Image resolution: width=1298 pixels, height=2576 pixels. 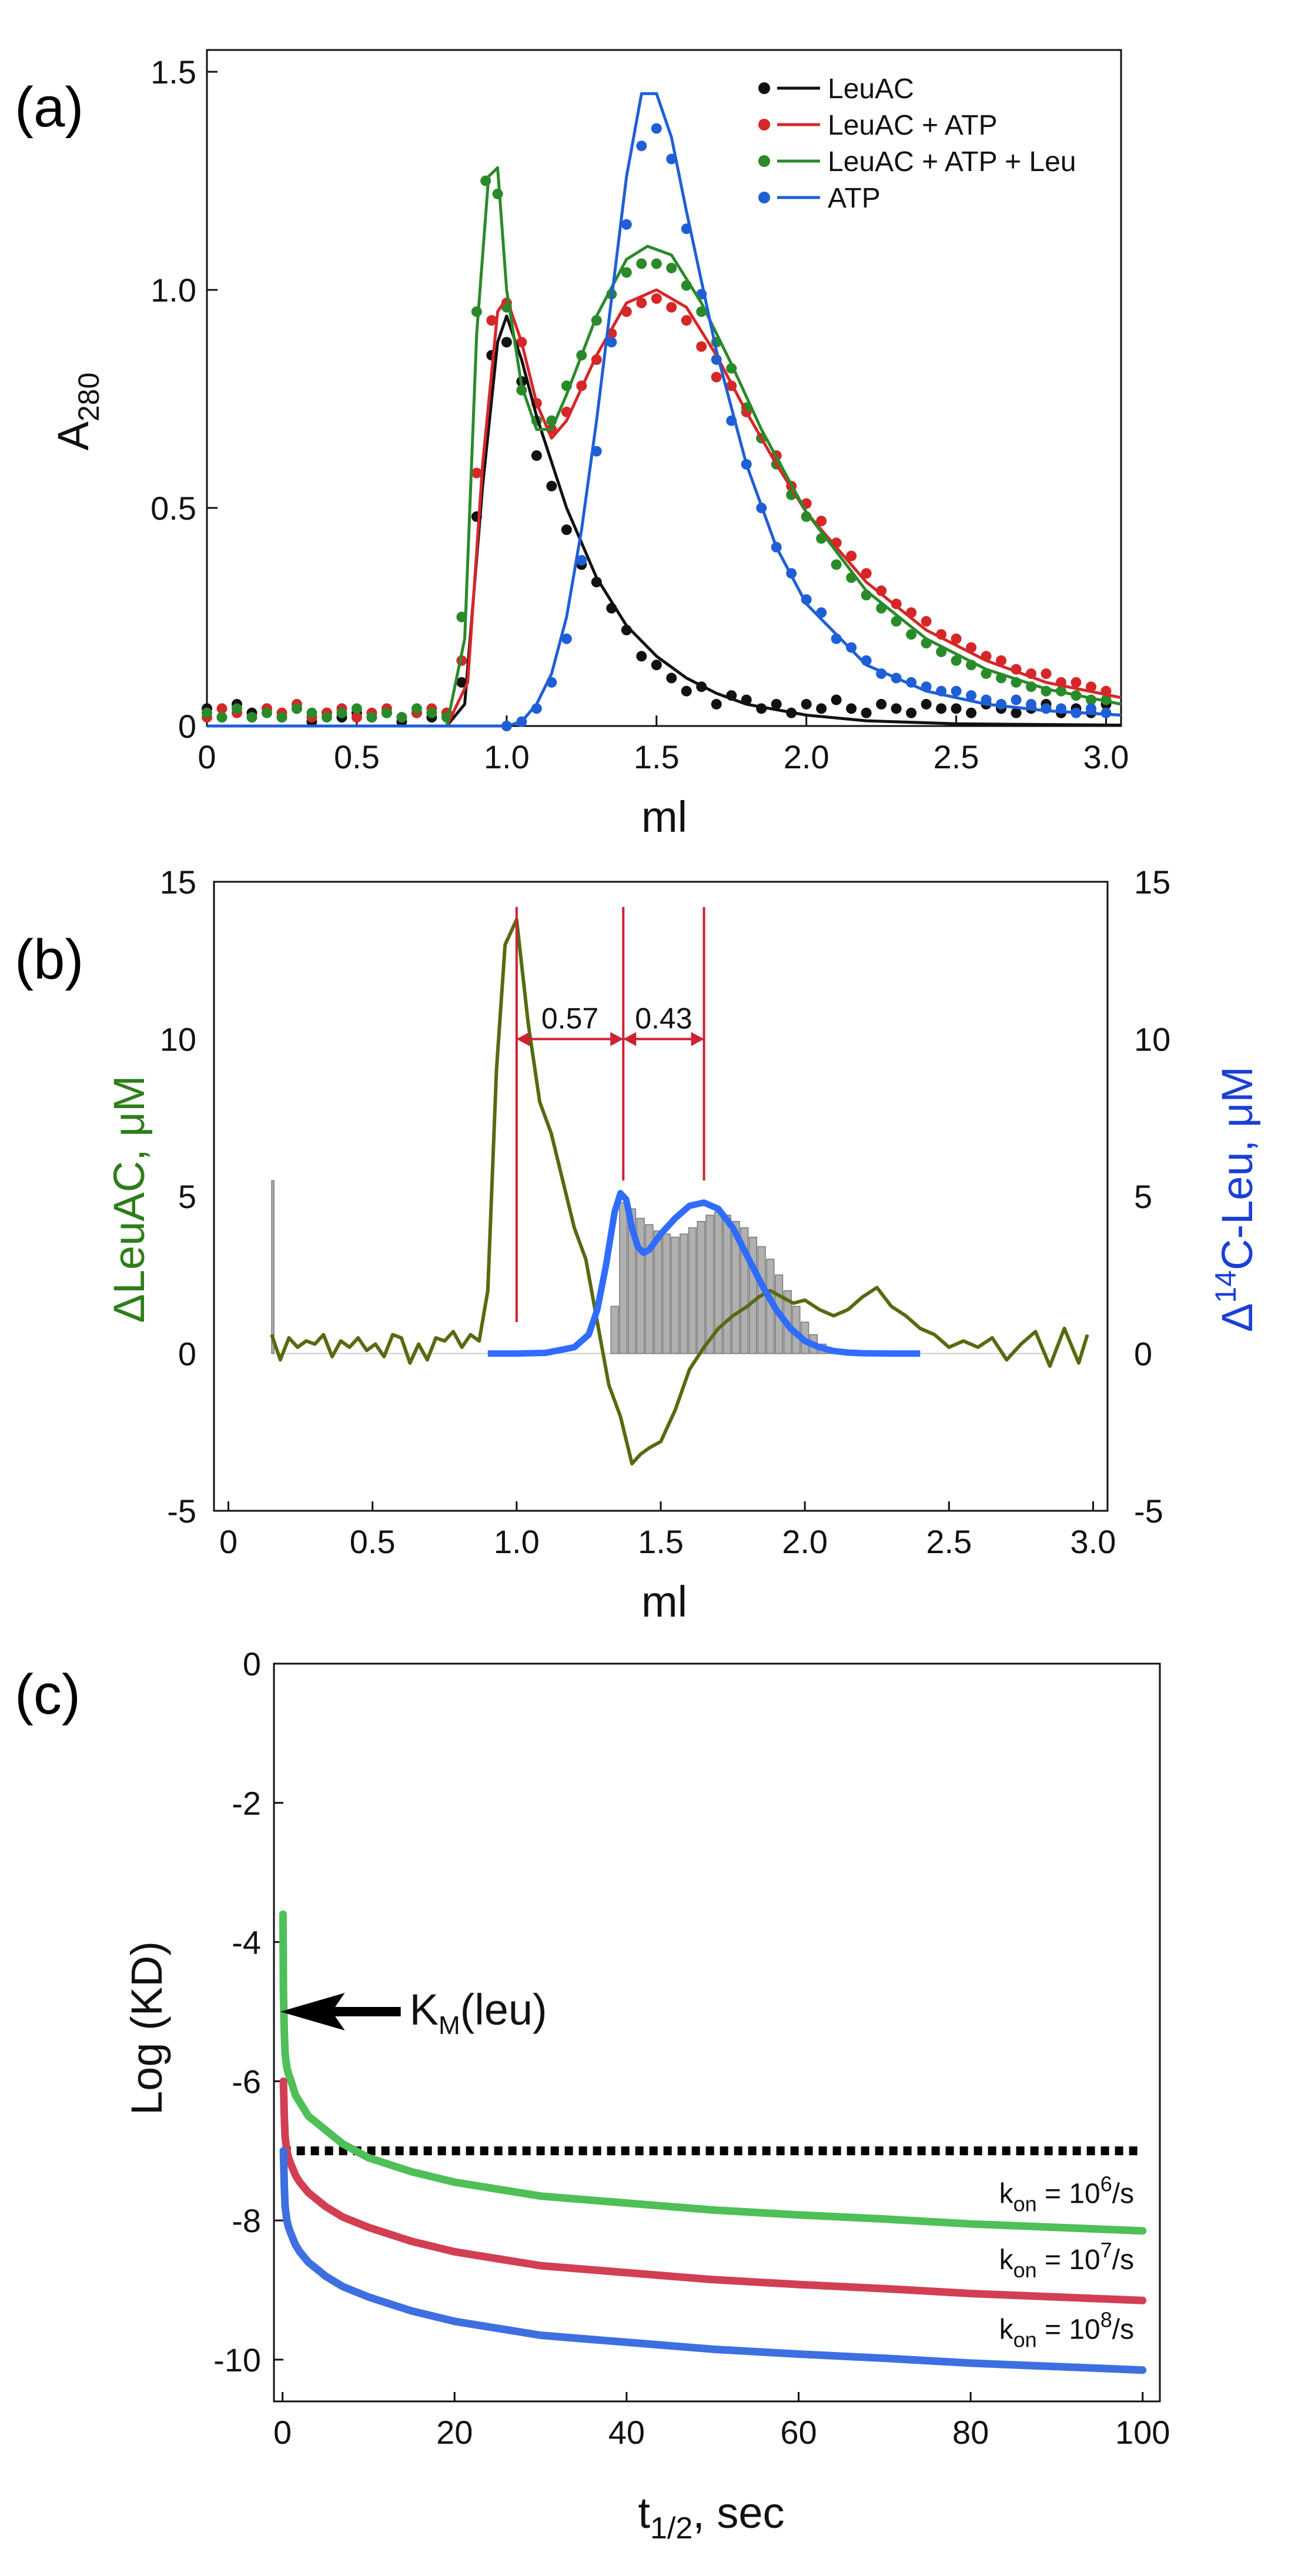 What do you see at coordinates (313, 2011) in the screenshot?
I see `km-arrow-head` at bounding box center [313, 2011].